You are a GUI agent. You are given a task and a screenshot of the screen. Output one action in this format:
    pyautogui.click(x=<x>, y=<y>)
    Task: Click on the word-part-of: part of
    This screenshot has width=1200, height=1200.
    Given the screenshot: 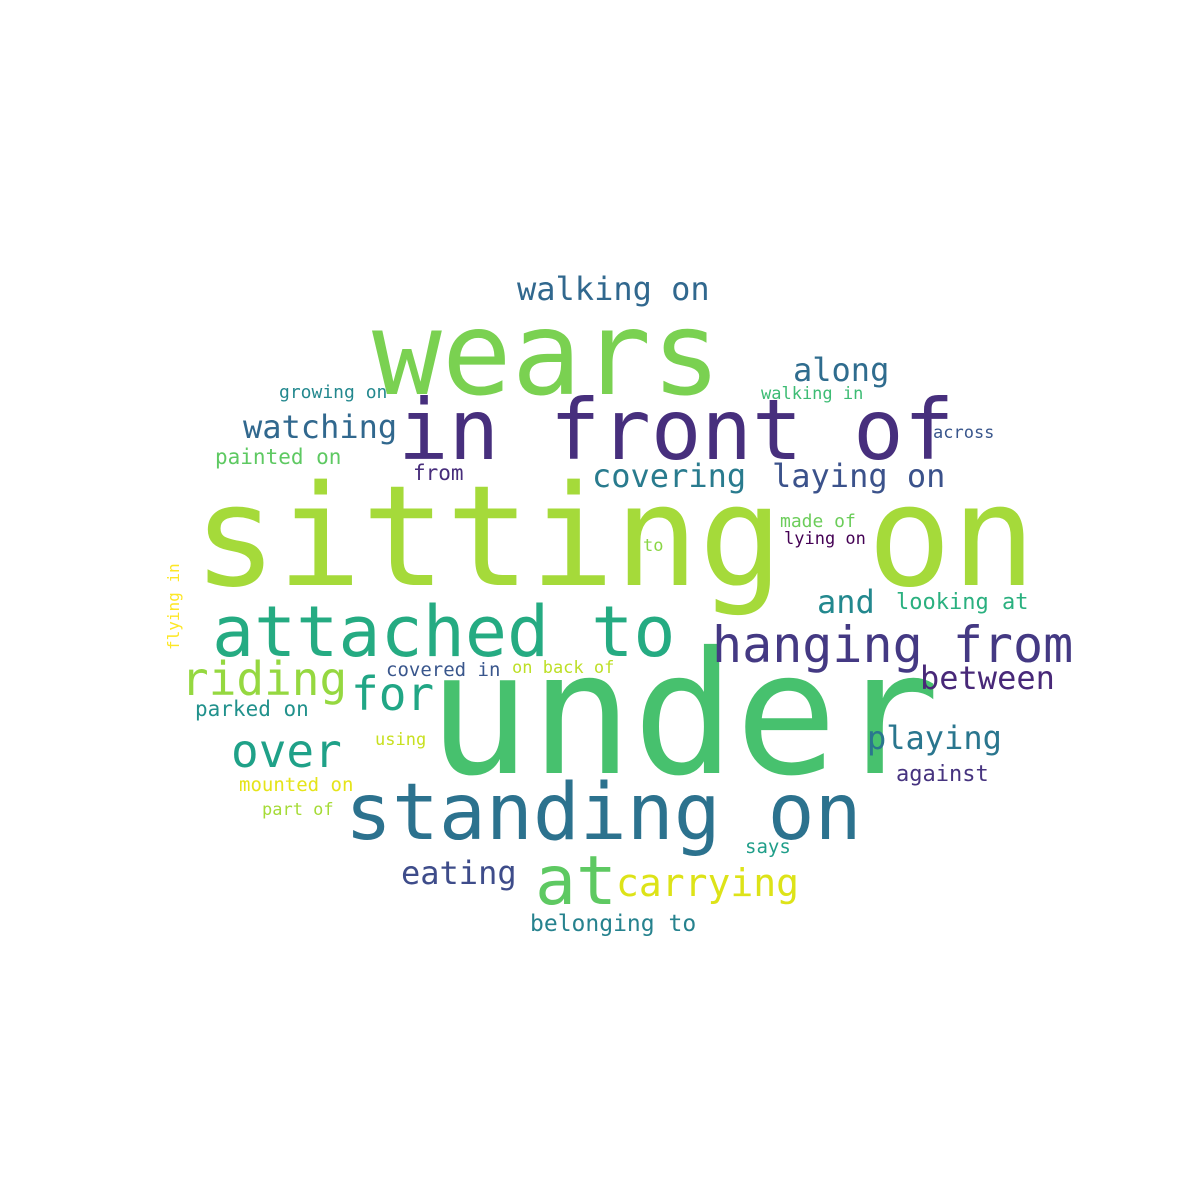 What is the action you would take?
    pyautogui.click(x=298, y=810)
    